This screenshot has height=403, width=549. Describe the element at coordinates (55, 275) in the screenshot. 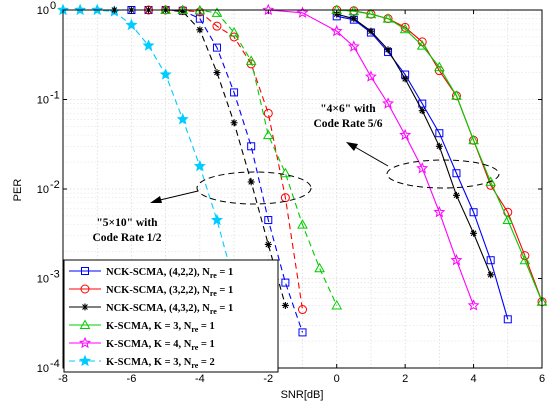

I see `y-tick-exponent: -3` at that location.